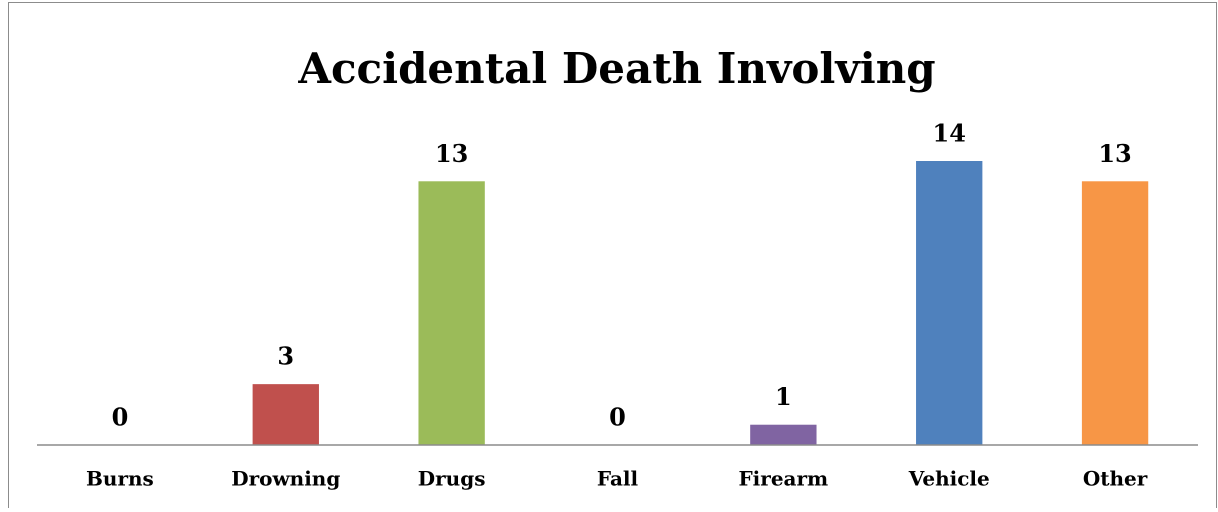 Image resolution: width=1218 pixels, height=512 pixels. I want to click on x-tick-label: Fall, so click(618, 479).